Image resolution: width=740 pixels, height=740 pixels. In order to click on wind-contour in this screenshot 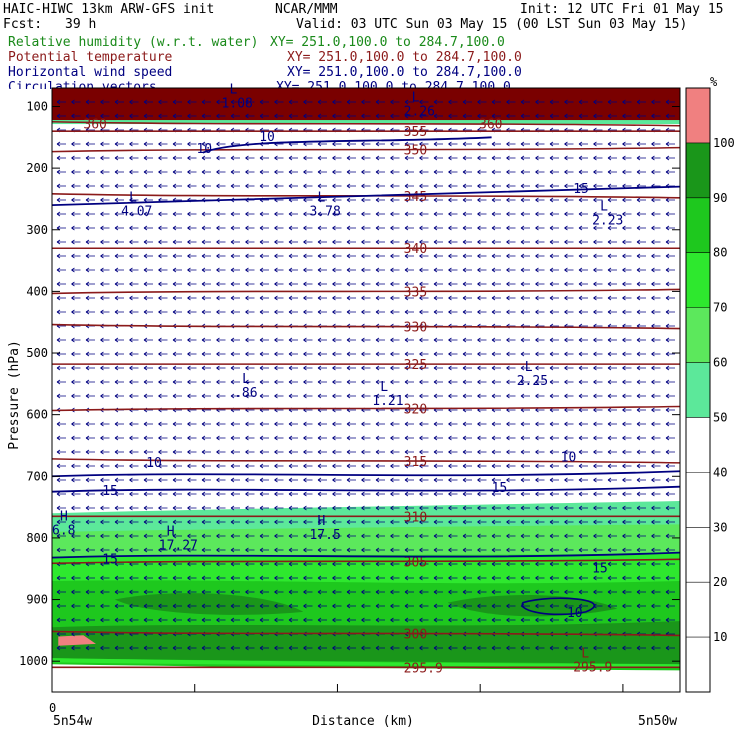, I will do `click(366, 489)`.